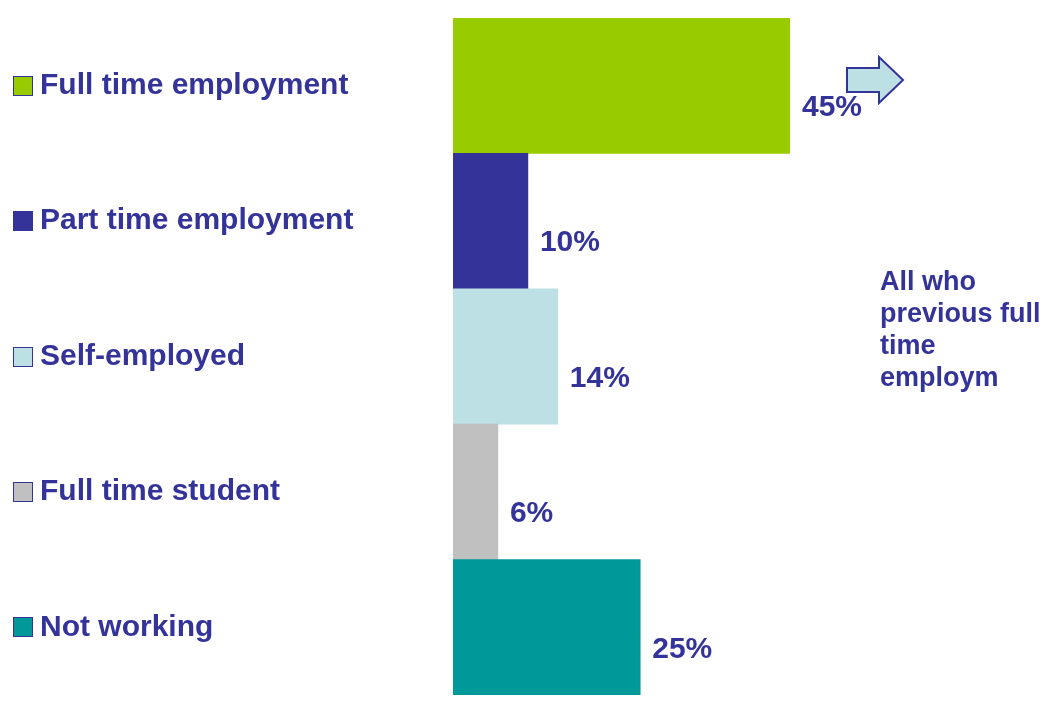 The image size is (1051, 713). Describe the element at coordinates (531, 512) in the screenshot. I see `data-label: 6%` at that location.